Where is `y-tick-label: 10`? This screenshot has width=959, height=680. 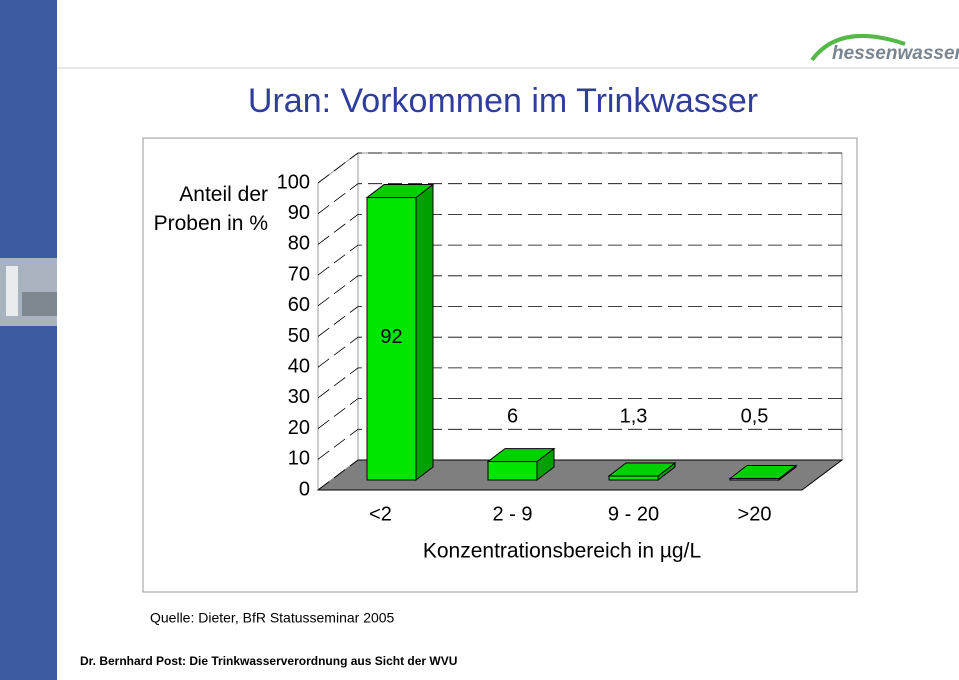 y-tick-label: 10 is located at coordinates (299, 459).